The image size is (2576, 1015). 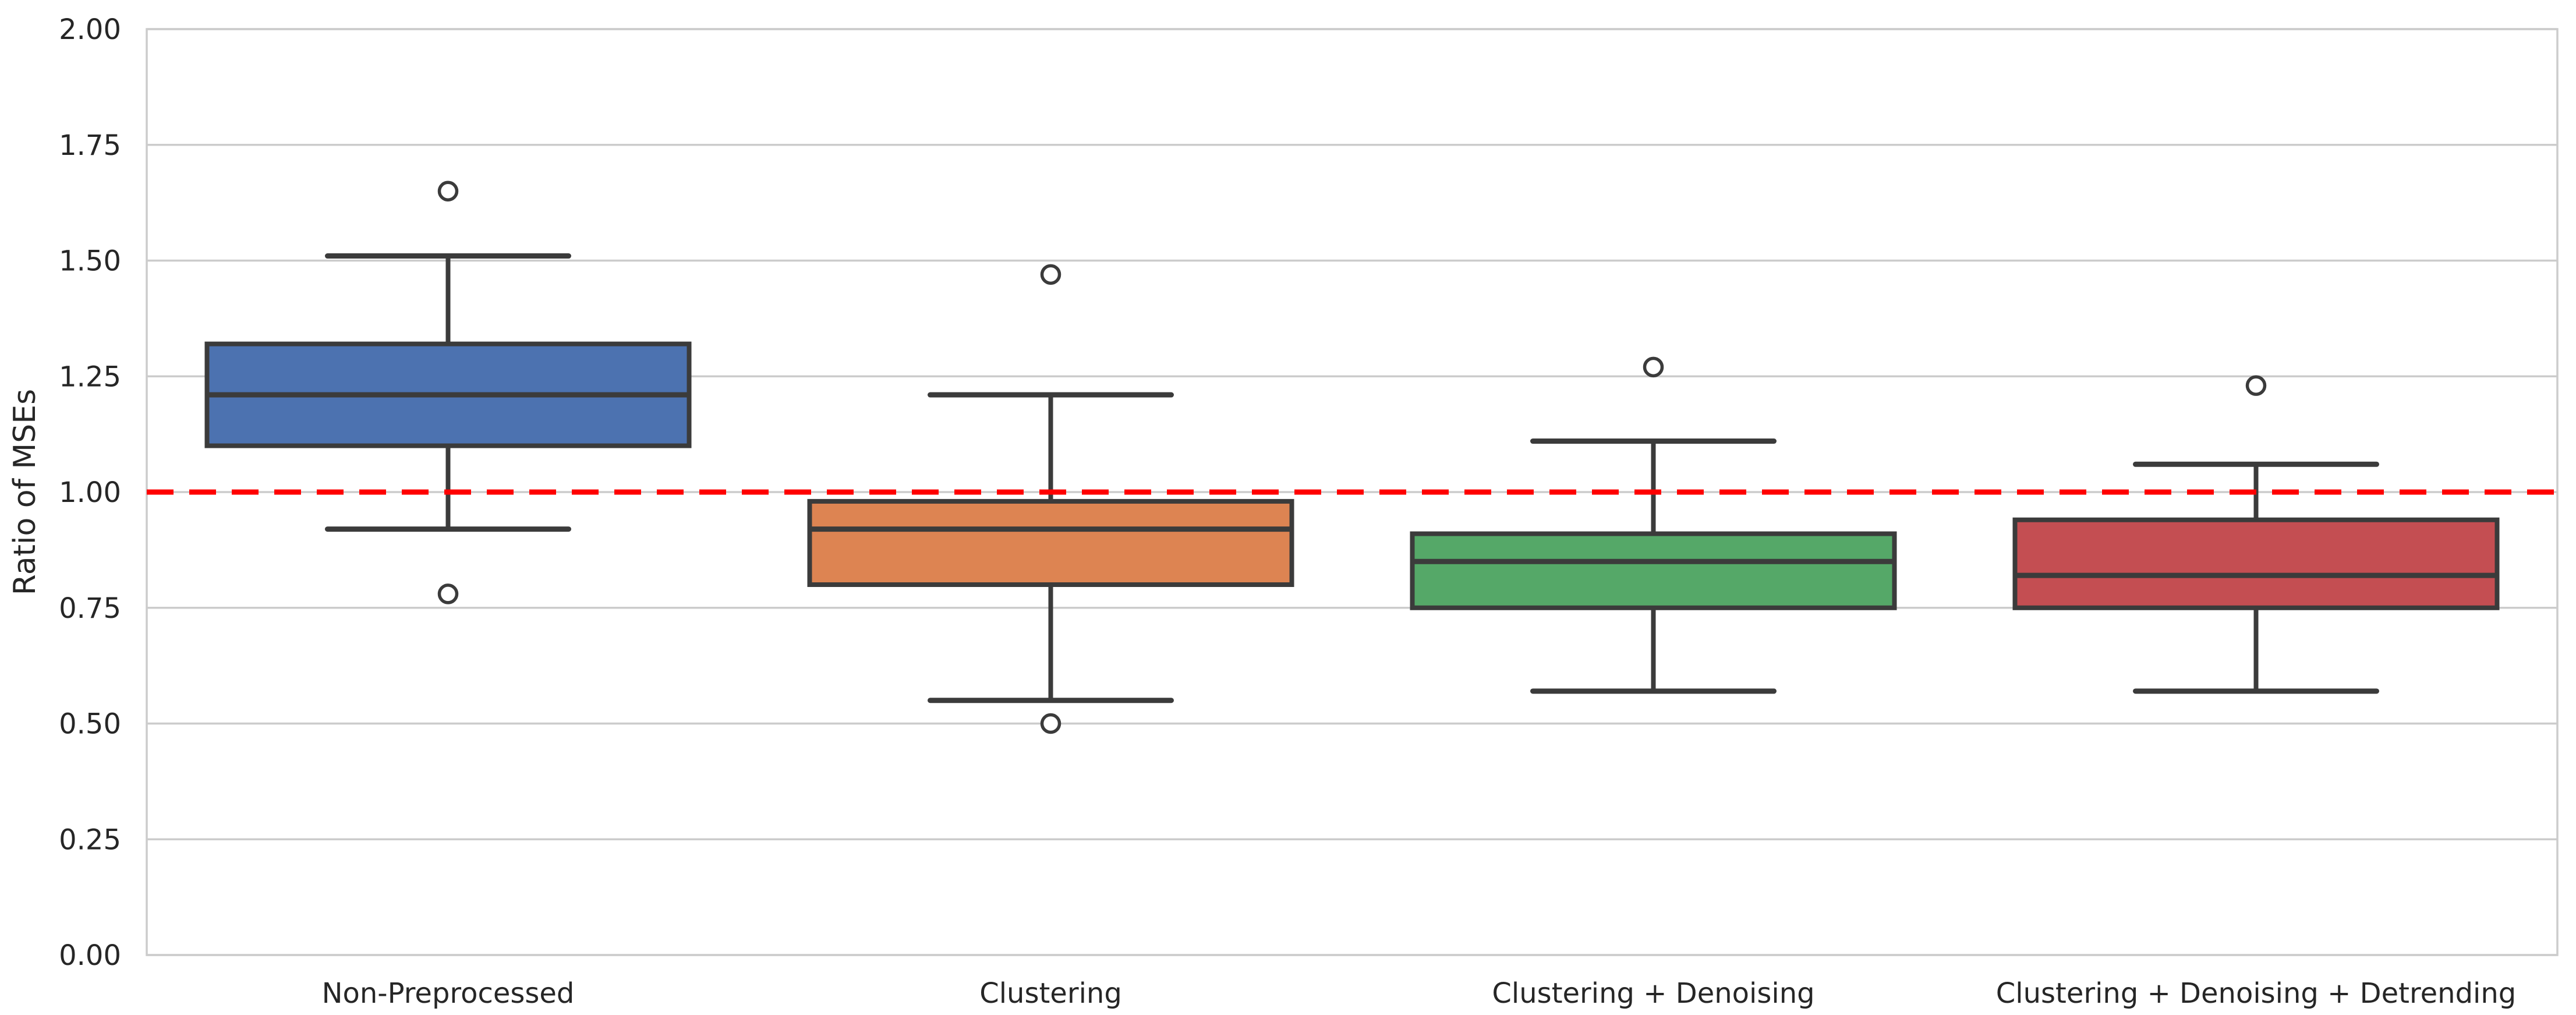 I want to click on x-category-label: Clustering + Denoising, so click(x=1653, y=994).